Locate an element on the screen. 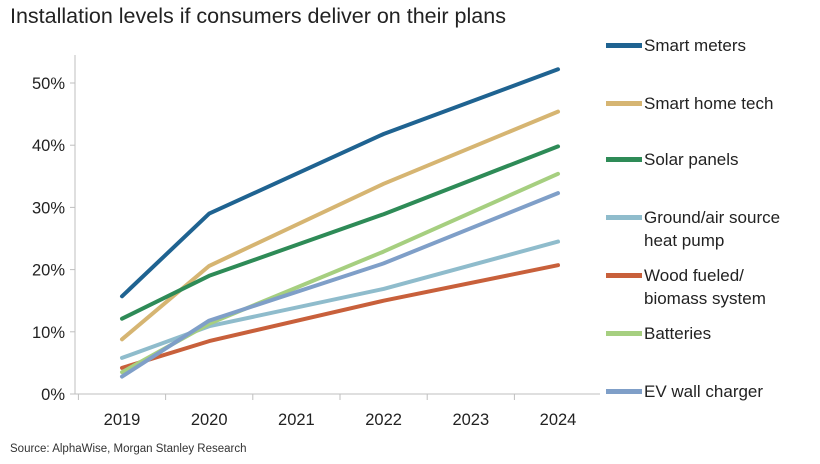 This screenshot has height=464, width=820. y-tick-label: 20% is located at coordinates (48, 271).